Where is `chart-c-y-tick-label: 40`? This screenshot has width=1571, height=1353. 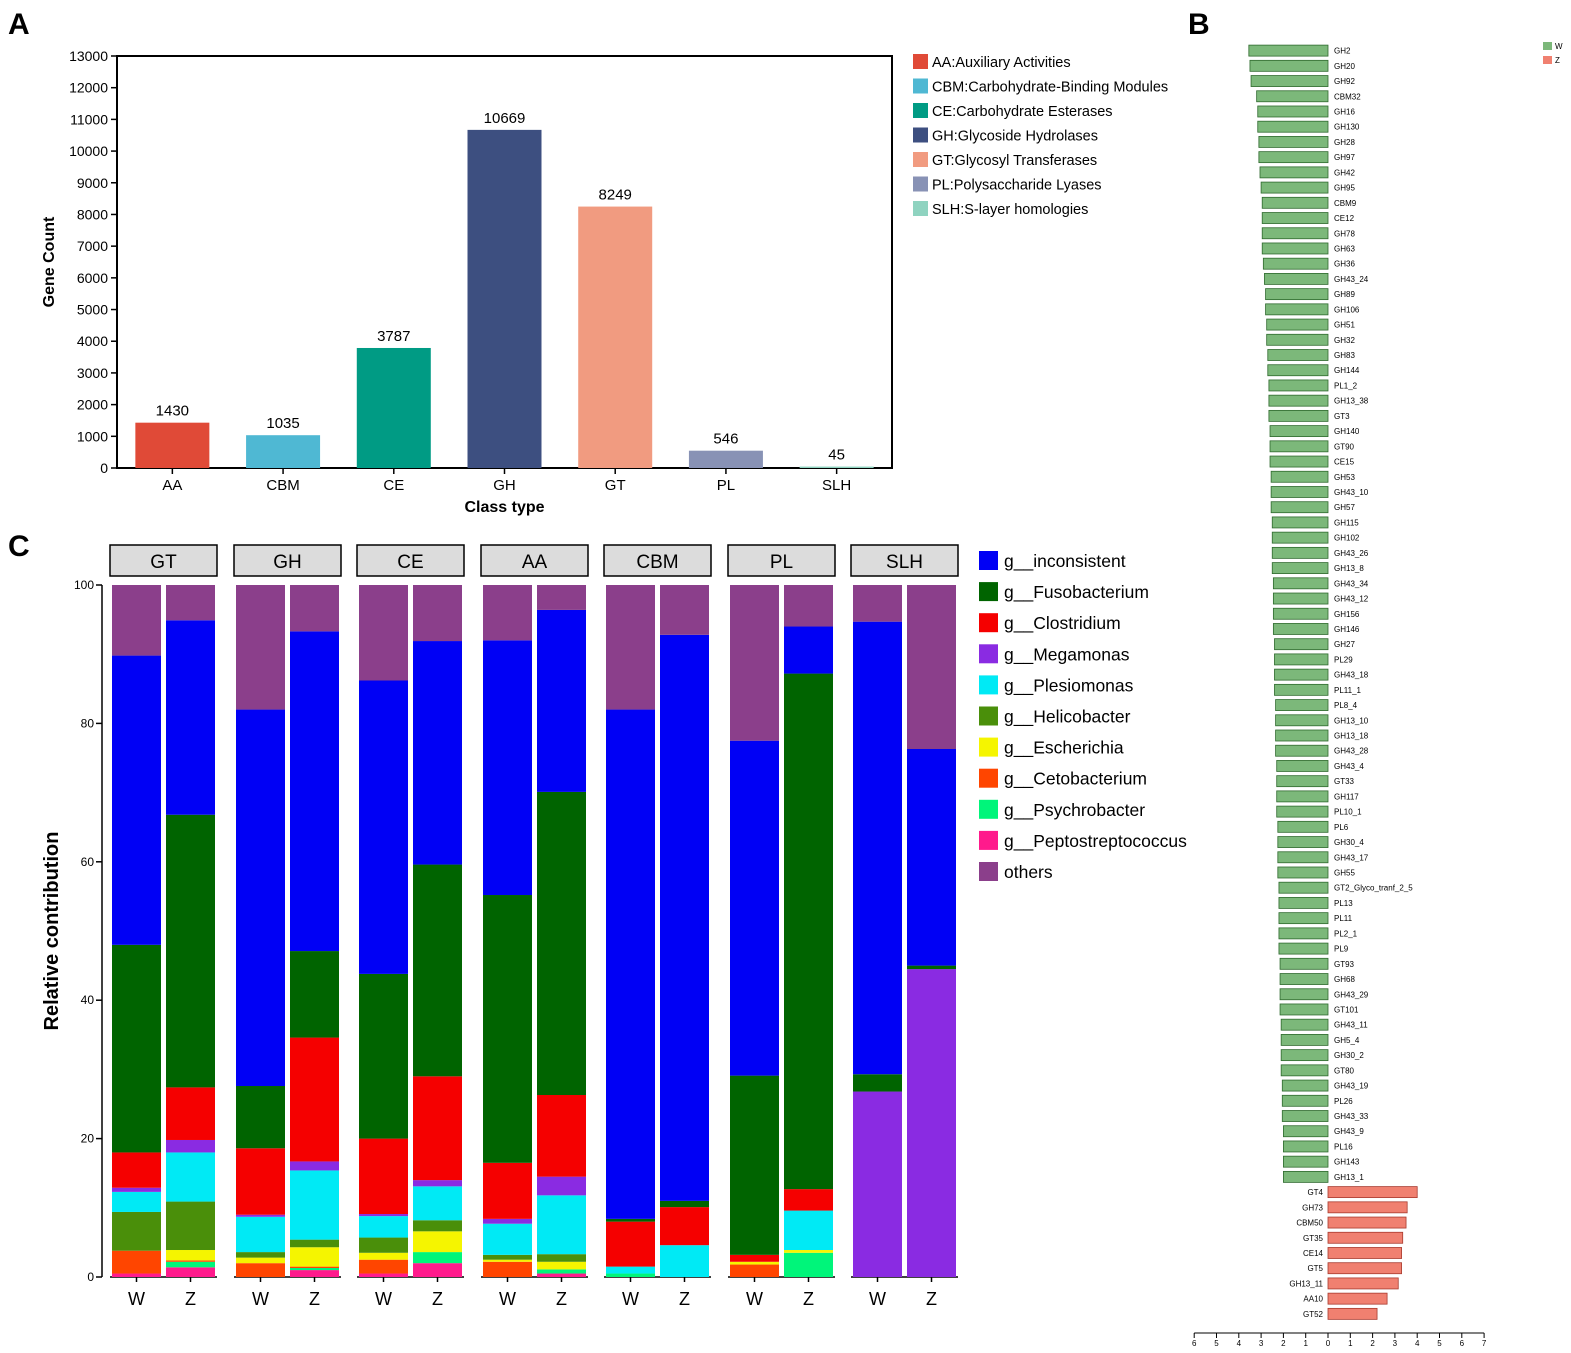
chart-c-y-tick-label: 40 is located at coordinates (88, 1000).